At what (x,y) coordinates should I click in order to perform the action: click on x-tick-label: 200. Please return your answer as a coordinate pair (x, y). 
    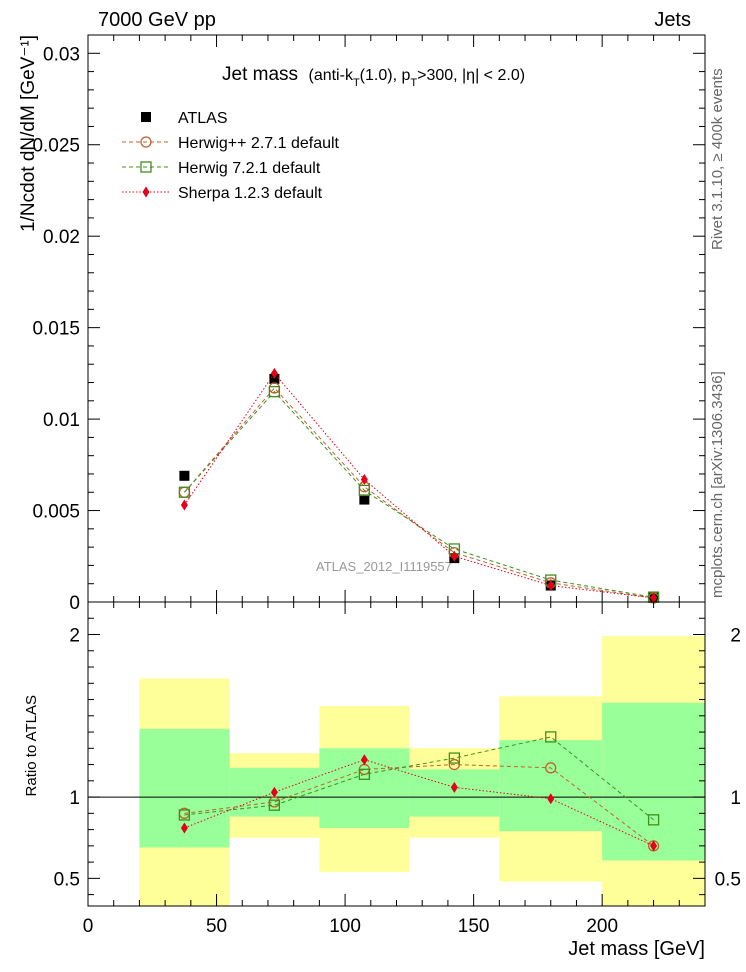
    Looking at the image, I should click on (602, 926).